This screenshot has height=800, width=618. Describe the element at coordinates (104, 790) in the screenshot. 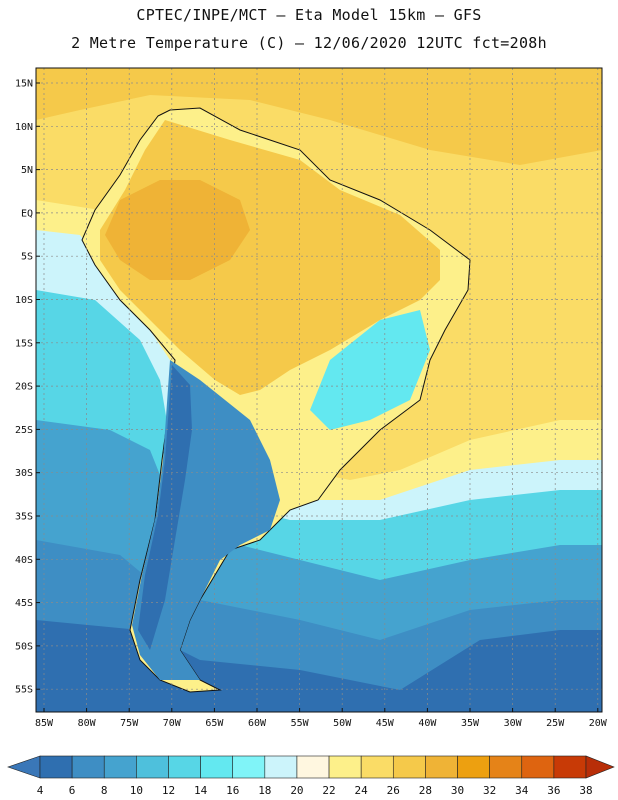

I see `colorbar-label: 8` at that location.